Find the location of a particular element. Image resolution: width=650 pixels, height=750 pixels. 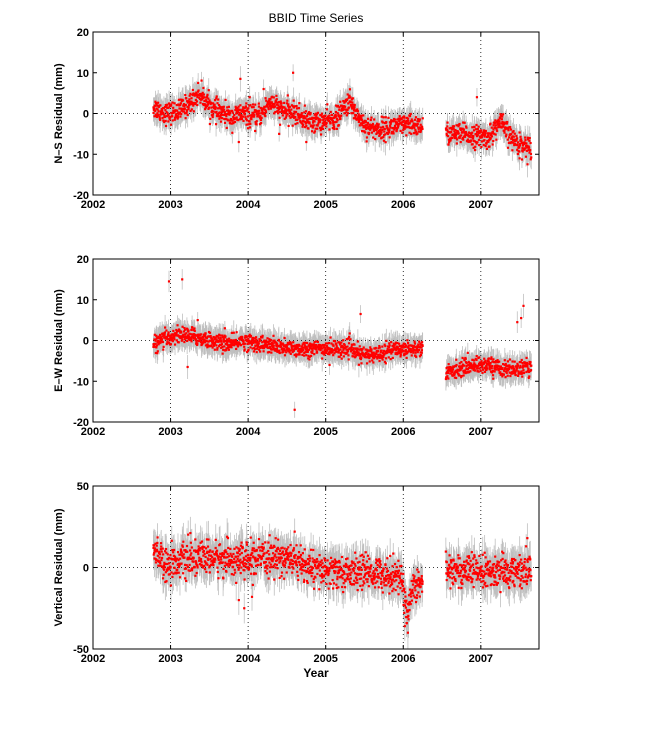

x-tick-label: 2002 is located at coordinates (93, 205).